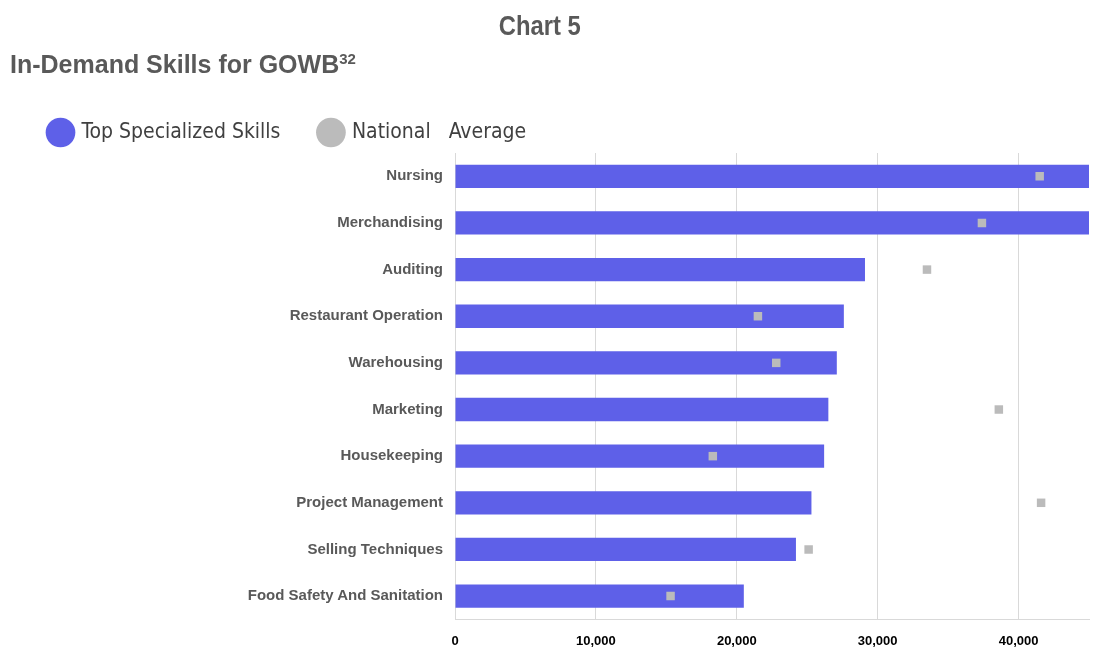 The height and width of the screenshot is (667, 1095). What do you see at coordinates (439, 130) in the screenshot?
I see `legend-label: National Average` at bounding box center [439, 130].